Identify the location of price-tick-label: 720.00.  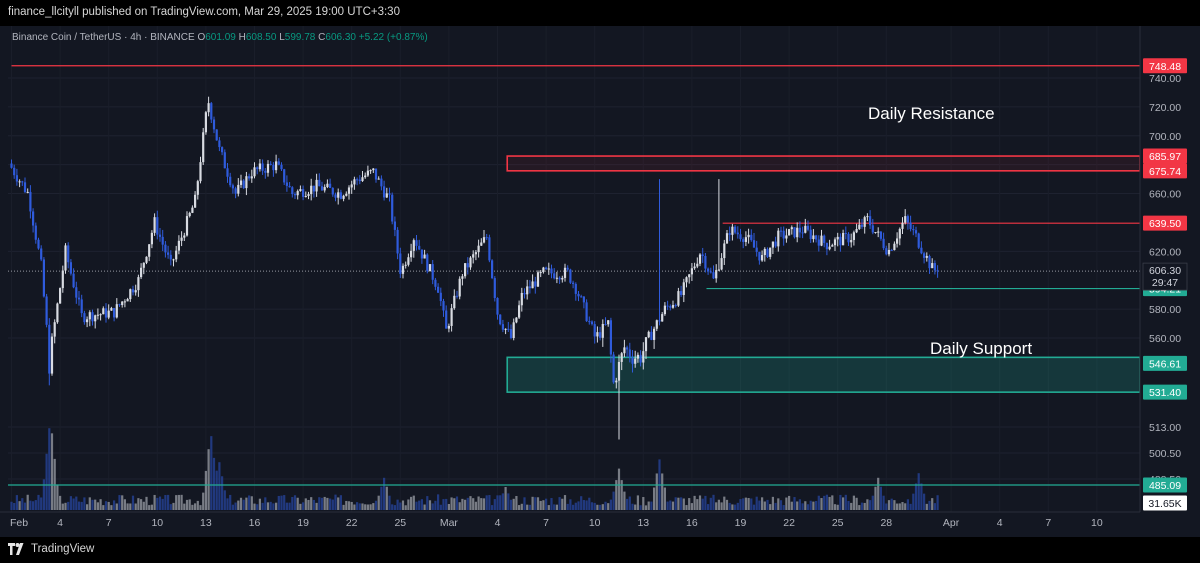
(1165, 108).